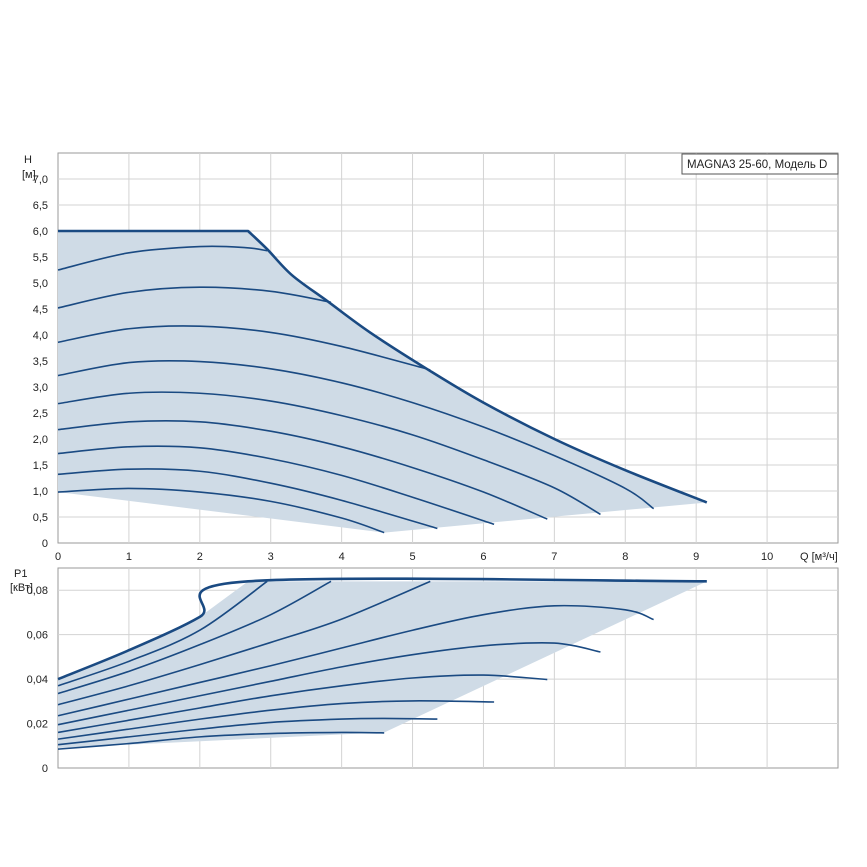 Image resolution: width=867 pixels, height=867 pixels. What do you see at coordinates (40, 206) in the screenshot?
I see `head-y-tick-label: 6,5` at bounding box center [40, 206].